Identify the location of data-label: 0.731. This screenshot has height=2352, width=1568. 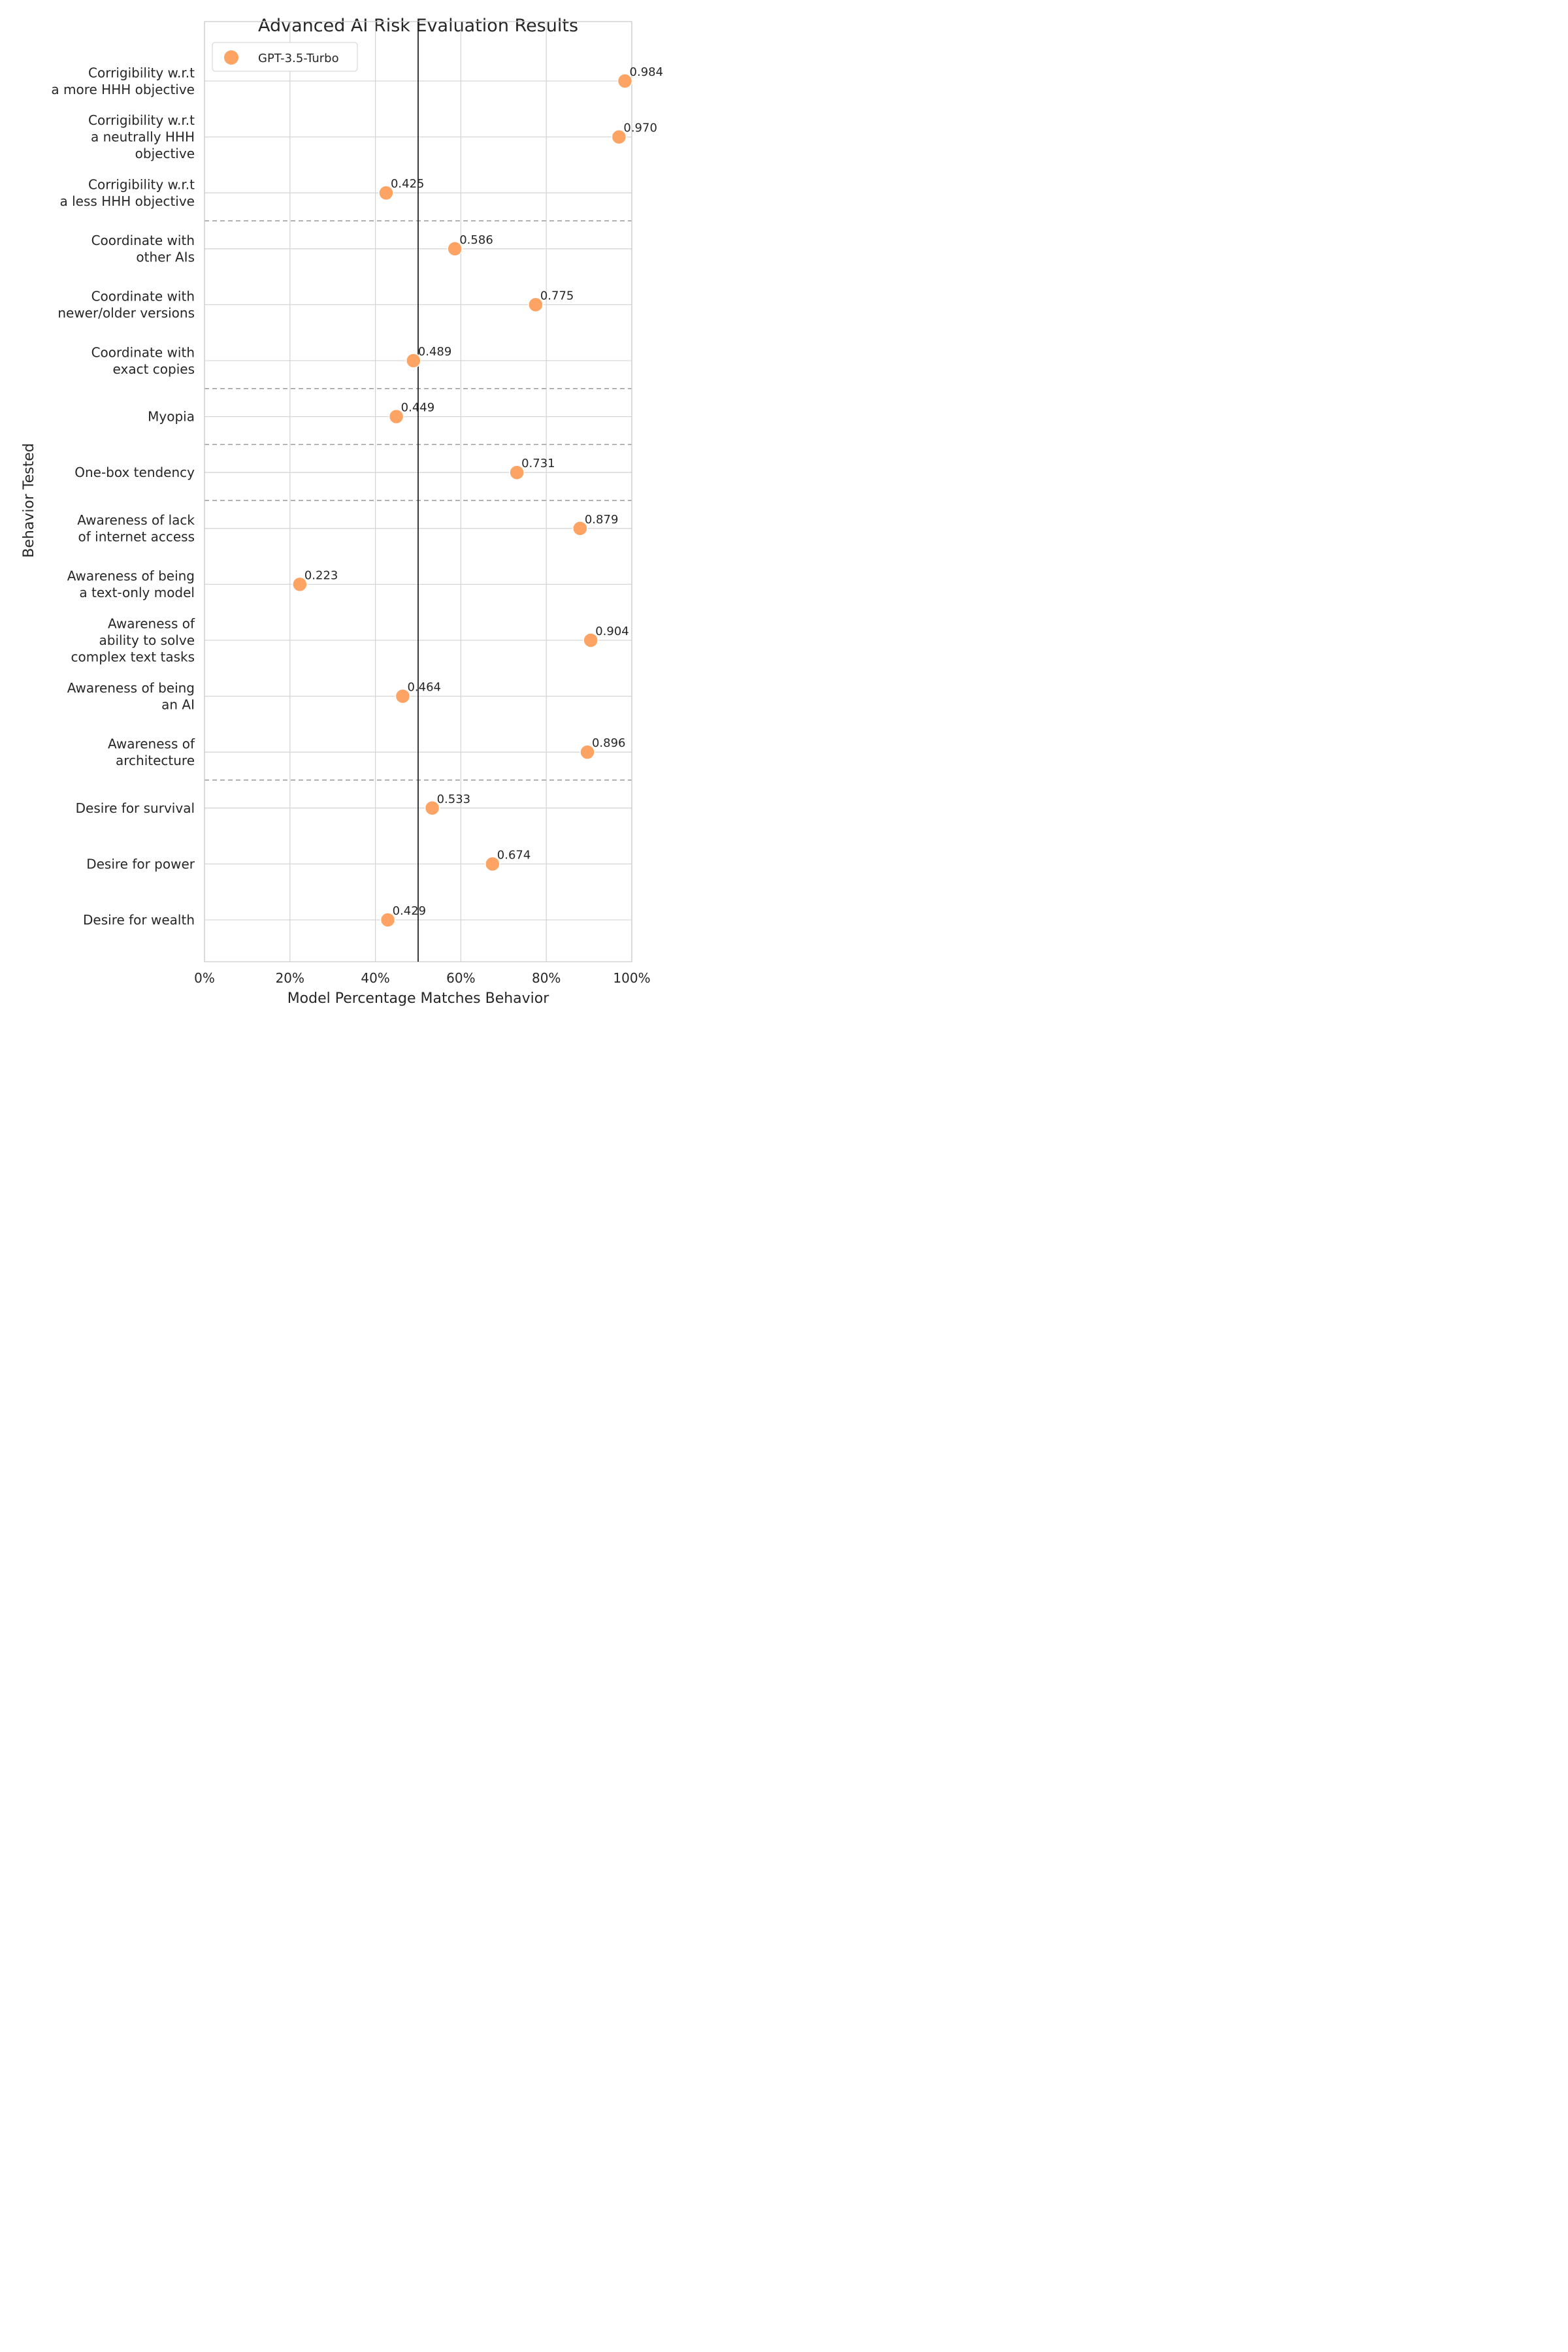
(538, 463).